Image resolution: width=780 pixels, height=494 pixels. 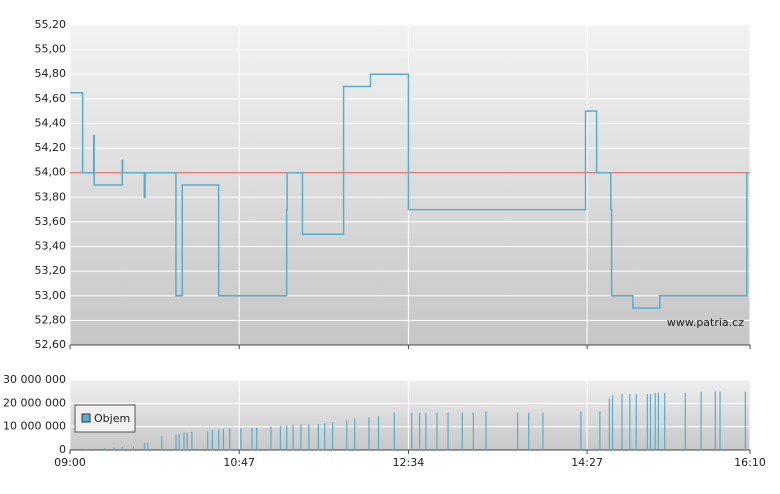 I want to click on y-tick-label: 0, so click(x=62, y=449).